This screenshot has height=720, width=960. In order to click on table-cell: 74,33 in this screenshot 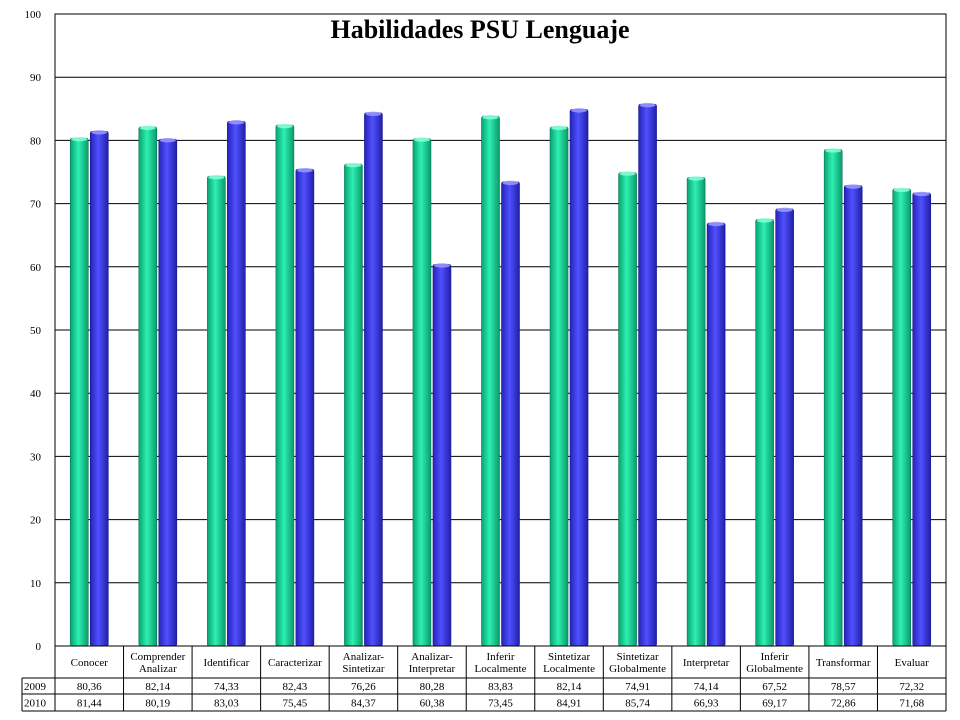, I will do `click(226, 687)`.